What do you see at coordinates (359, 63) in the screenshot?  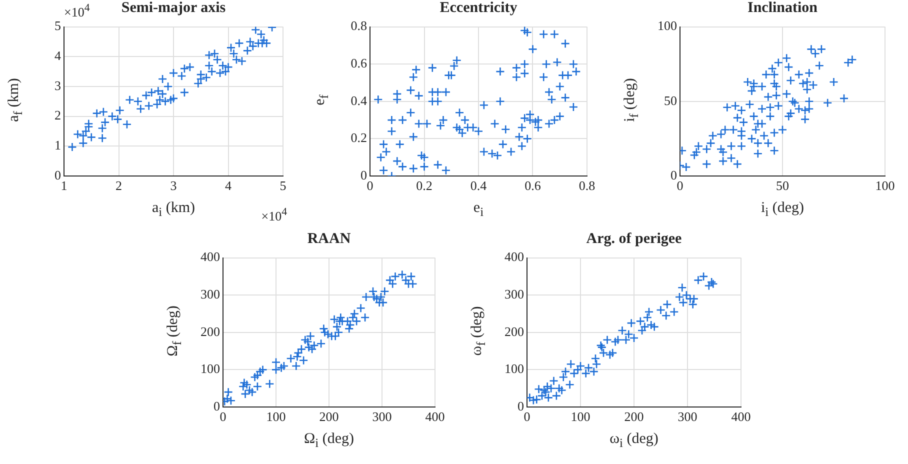 I see `y-tick-label: 0.6` at bounding box center [359, 63].